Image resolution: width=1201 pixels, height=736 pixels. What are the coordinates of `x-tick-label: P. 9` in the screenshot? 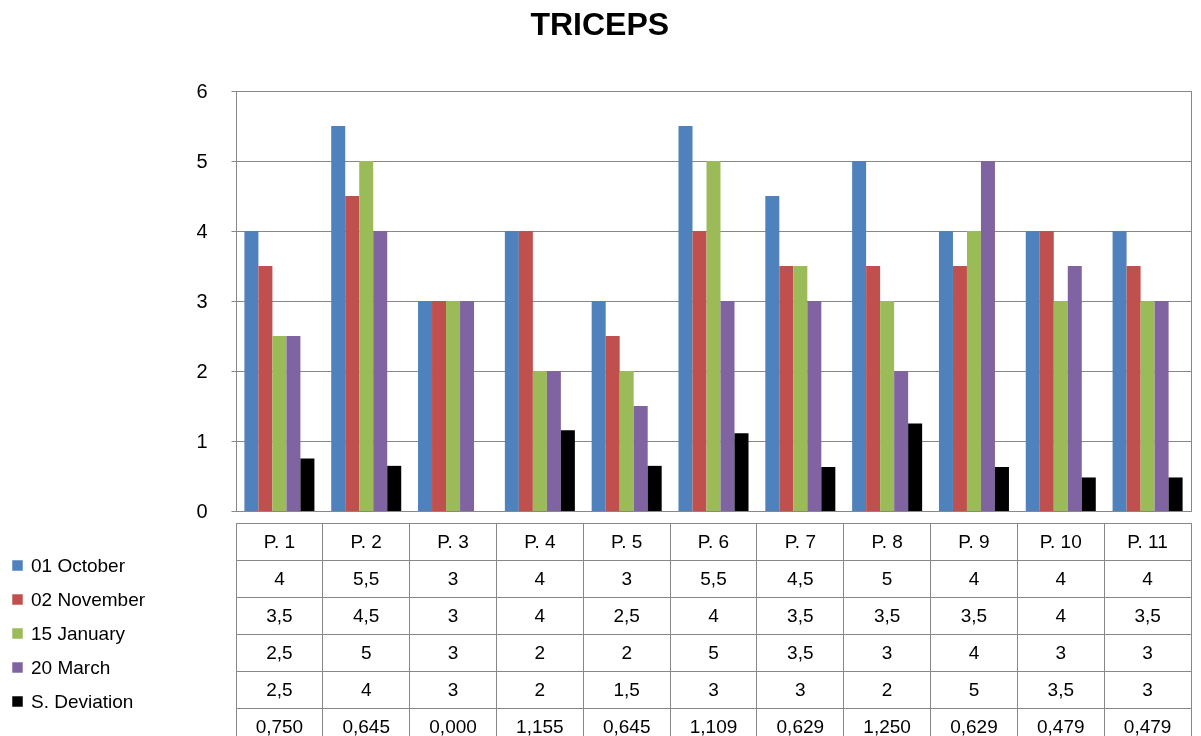 It's located at (974, 541).